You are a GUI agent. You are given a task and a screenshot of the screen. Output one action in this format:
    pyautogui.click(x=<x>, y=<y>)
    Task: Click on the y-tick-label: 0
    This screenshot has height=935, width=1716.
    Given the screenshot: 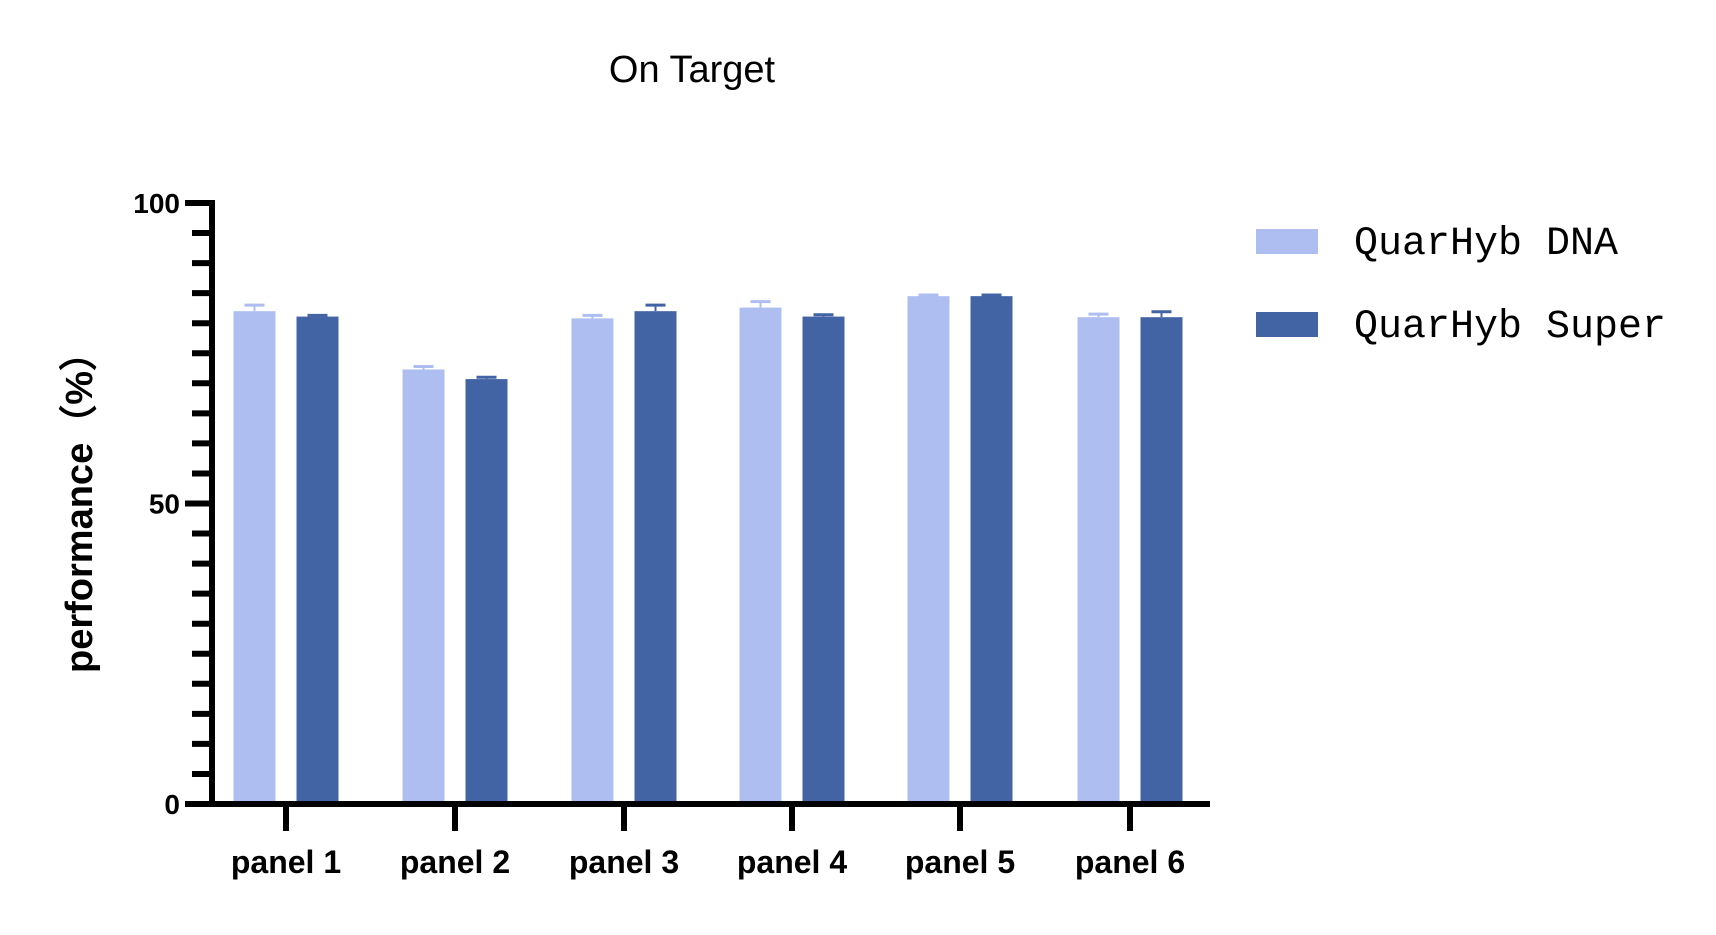 What is the action you would take?
    pyautogui.click(x=172, y=804)
    